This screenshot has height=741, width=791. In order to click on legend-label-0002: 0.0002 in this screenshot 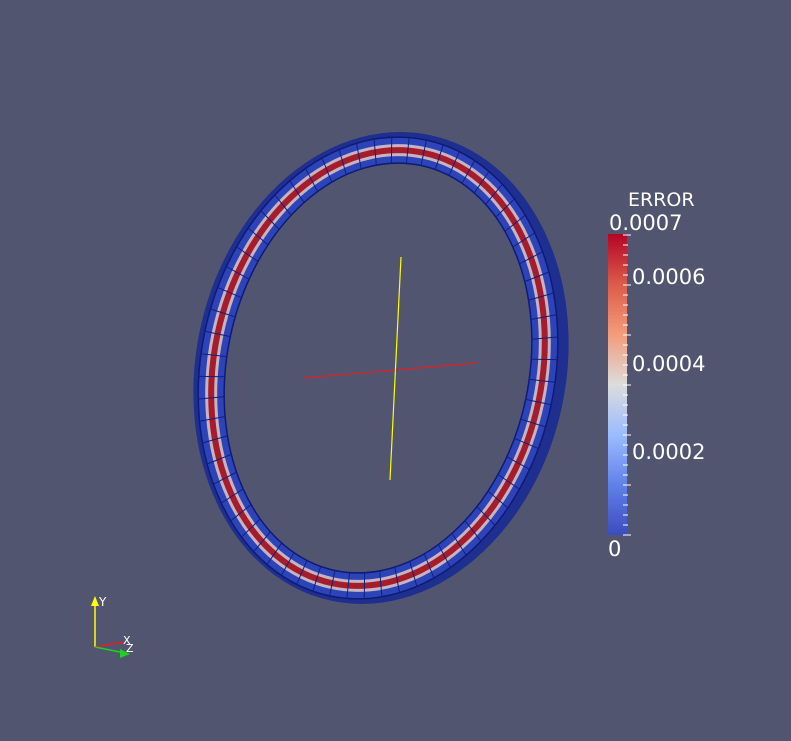, I will do `click(669, 452)`.